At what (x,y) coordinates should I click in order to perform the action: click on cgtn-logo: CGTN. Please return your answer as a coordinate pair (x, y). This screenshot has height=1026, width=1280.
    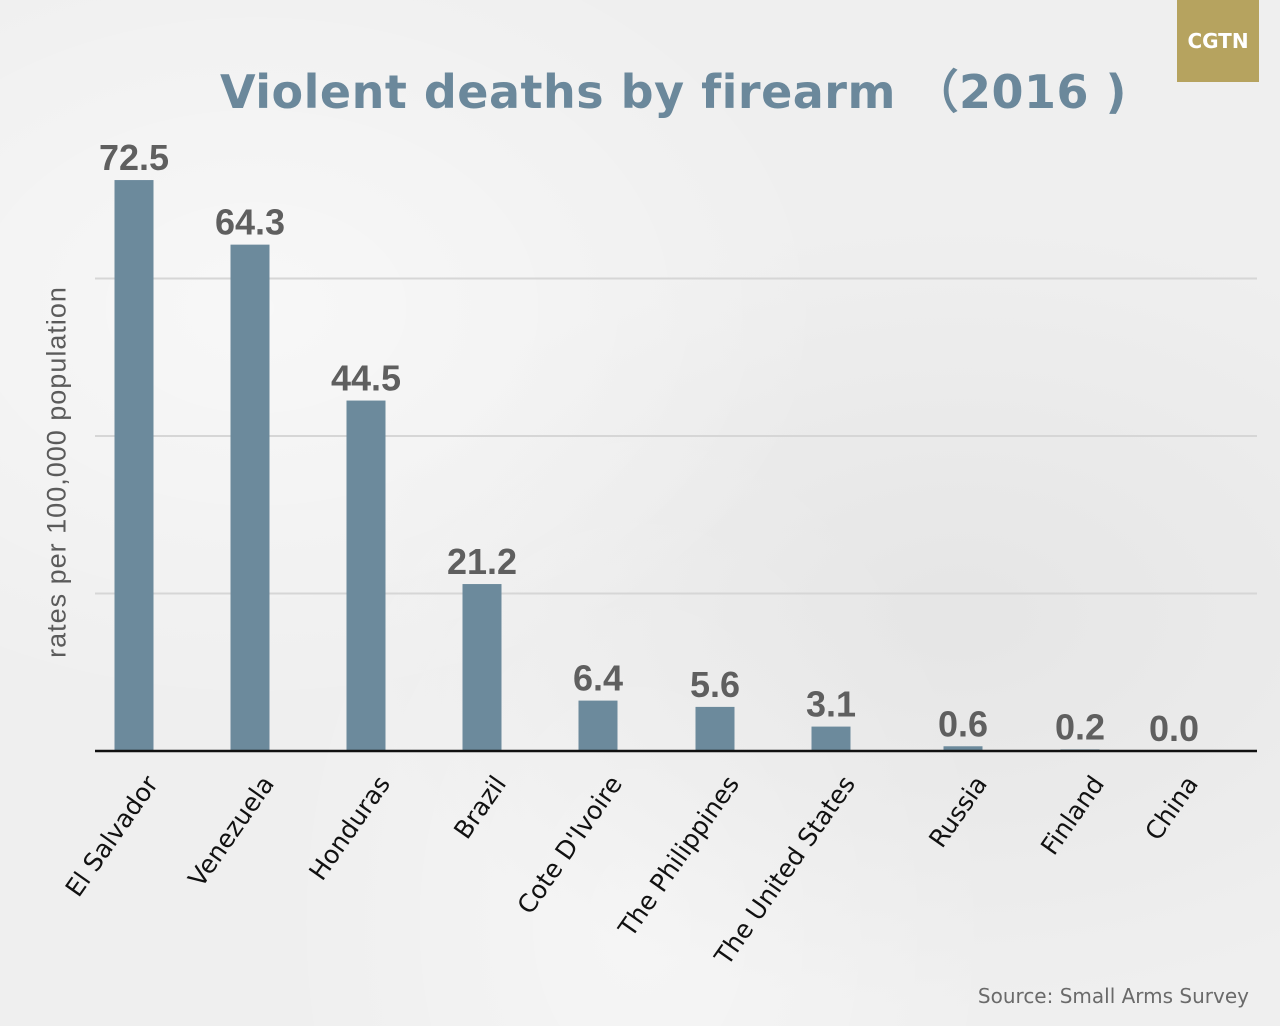
    Looking at the image, I should click on (1218, 41).